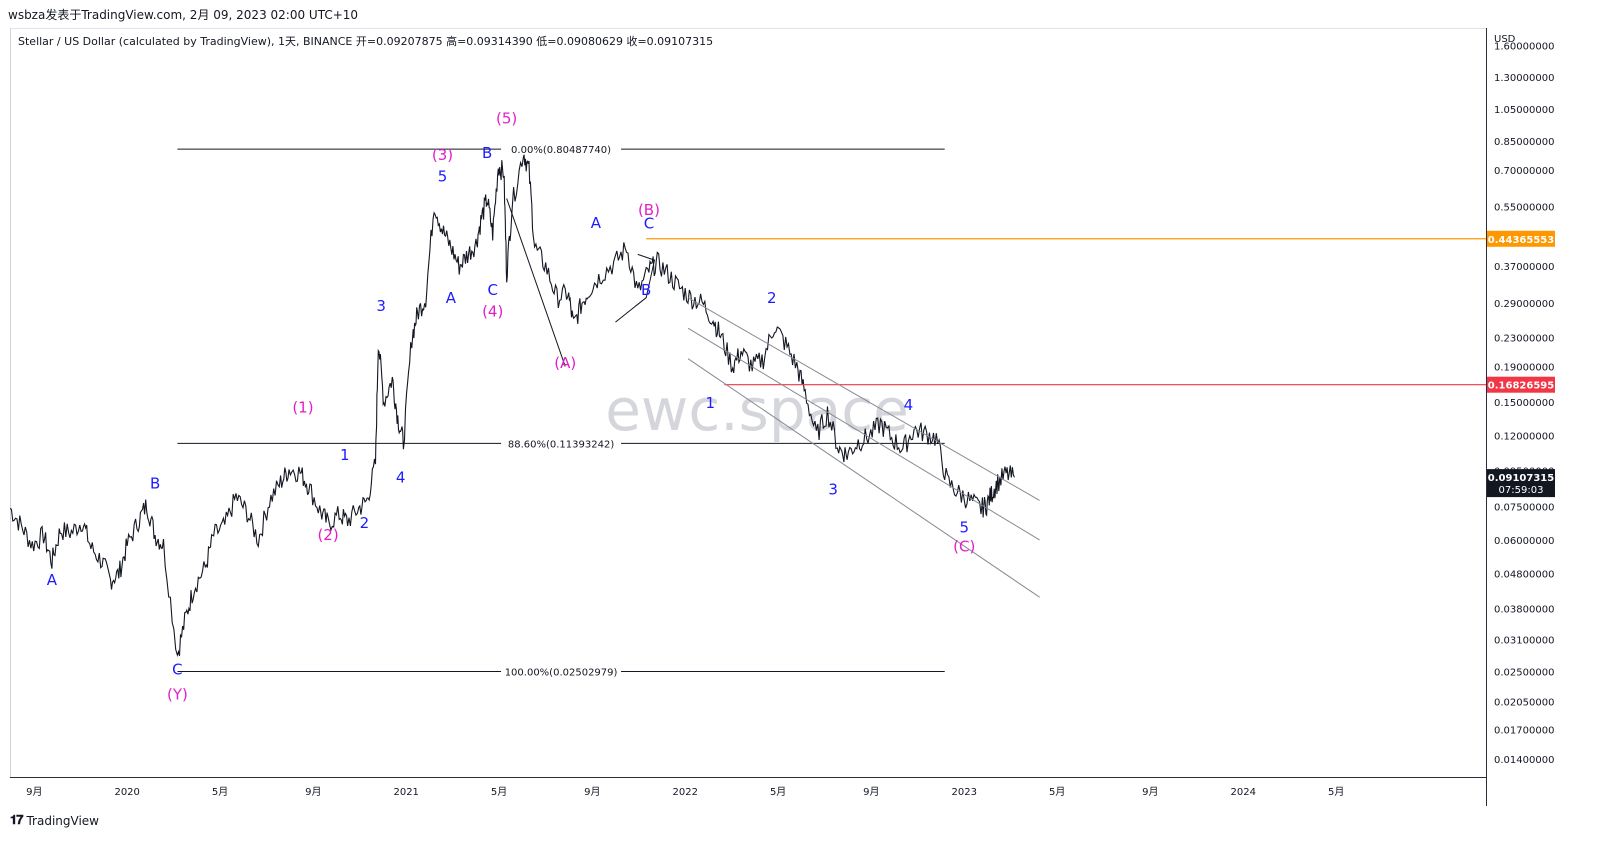 The width and height of the screenshot is (1603, 859). Describe the element at coordinates (1505, 39) in the screenshot. I see `price-axis-unit: USD` at that location.